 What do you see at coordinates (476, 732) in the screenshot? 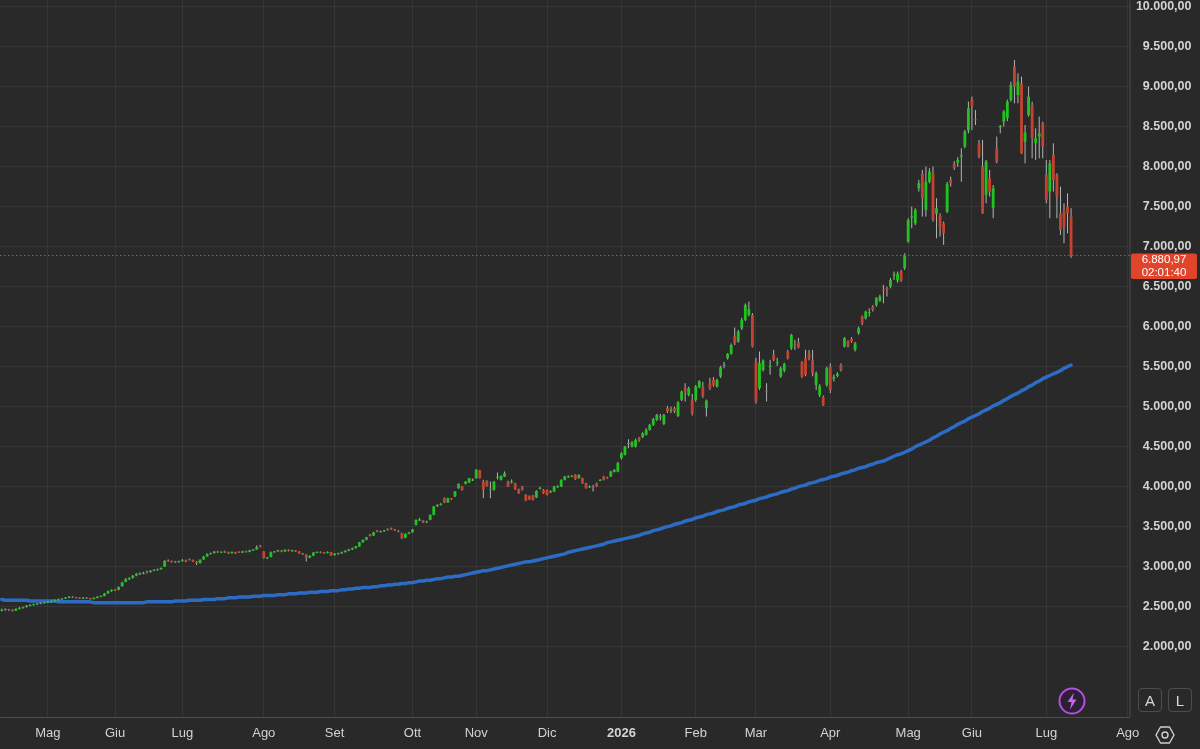
I see `x-tick-label: Nov` at bounding box center [476, 732].